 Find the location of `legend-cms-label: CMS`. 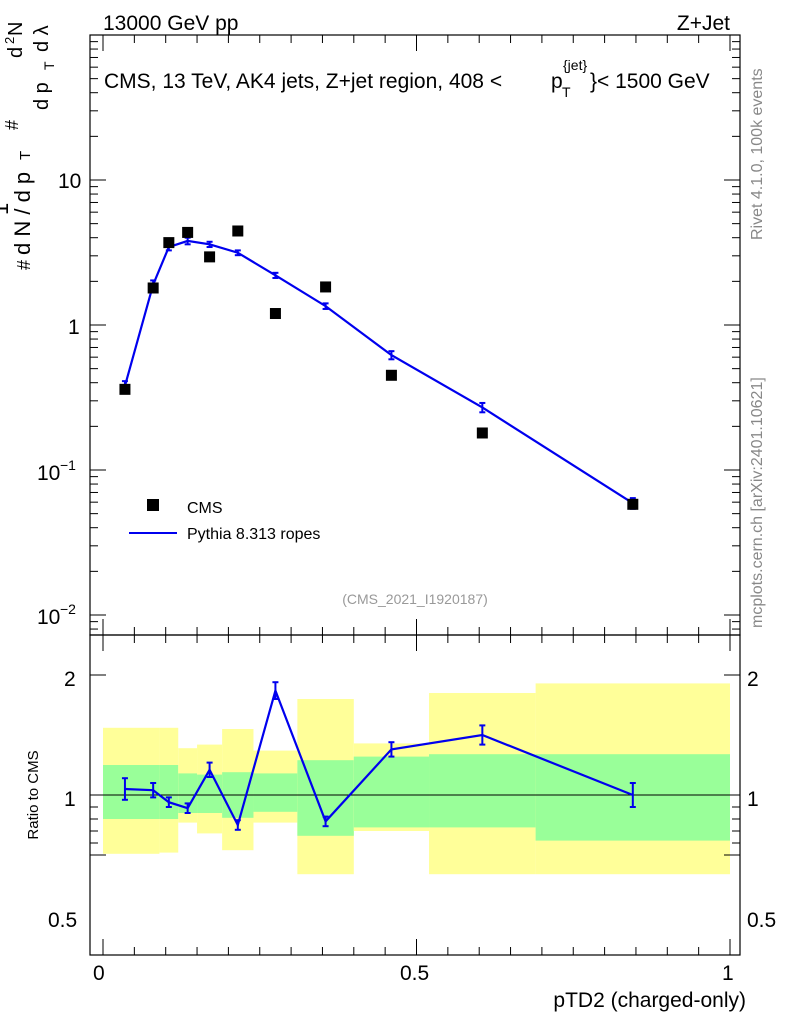

legend-cms-label: CMS is located at coordinates (205, 508).